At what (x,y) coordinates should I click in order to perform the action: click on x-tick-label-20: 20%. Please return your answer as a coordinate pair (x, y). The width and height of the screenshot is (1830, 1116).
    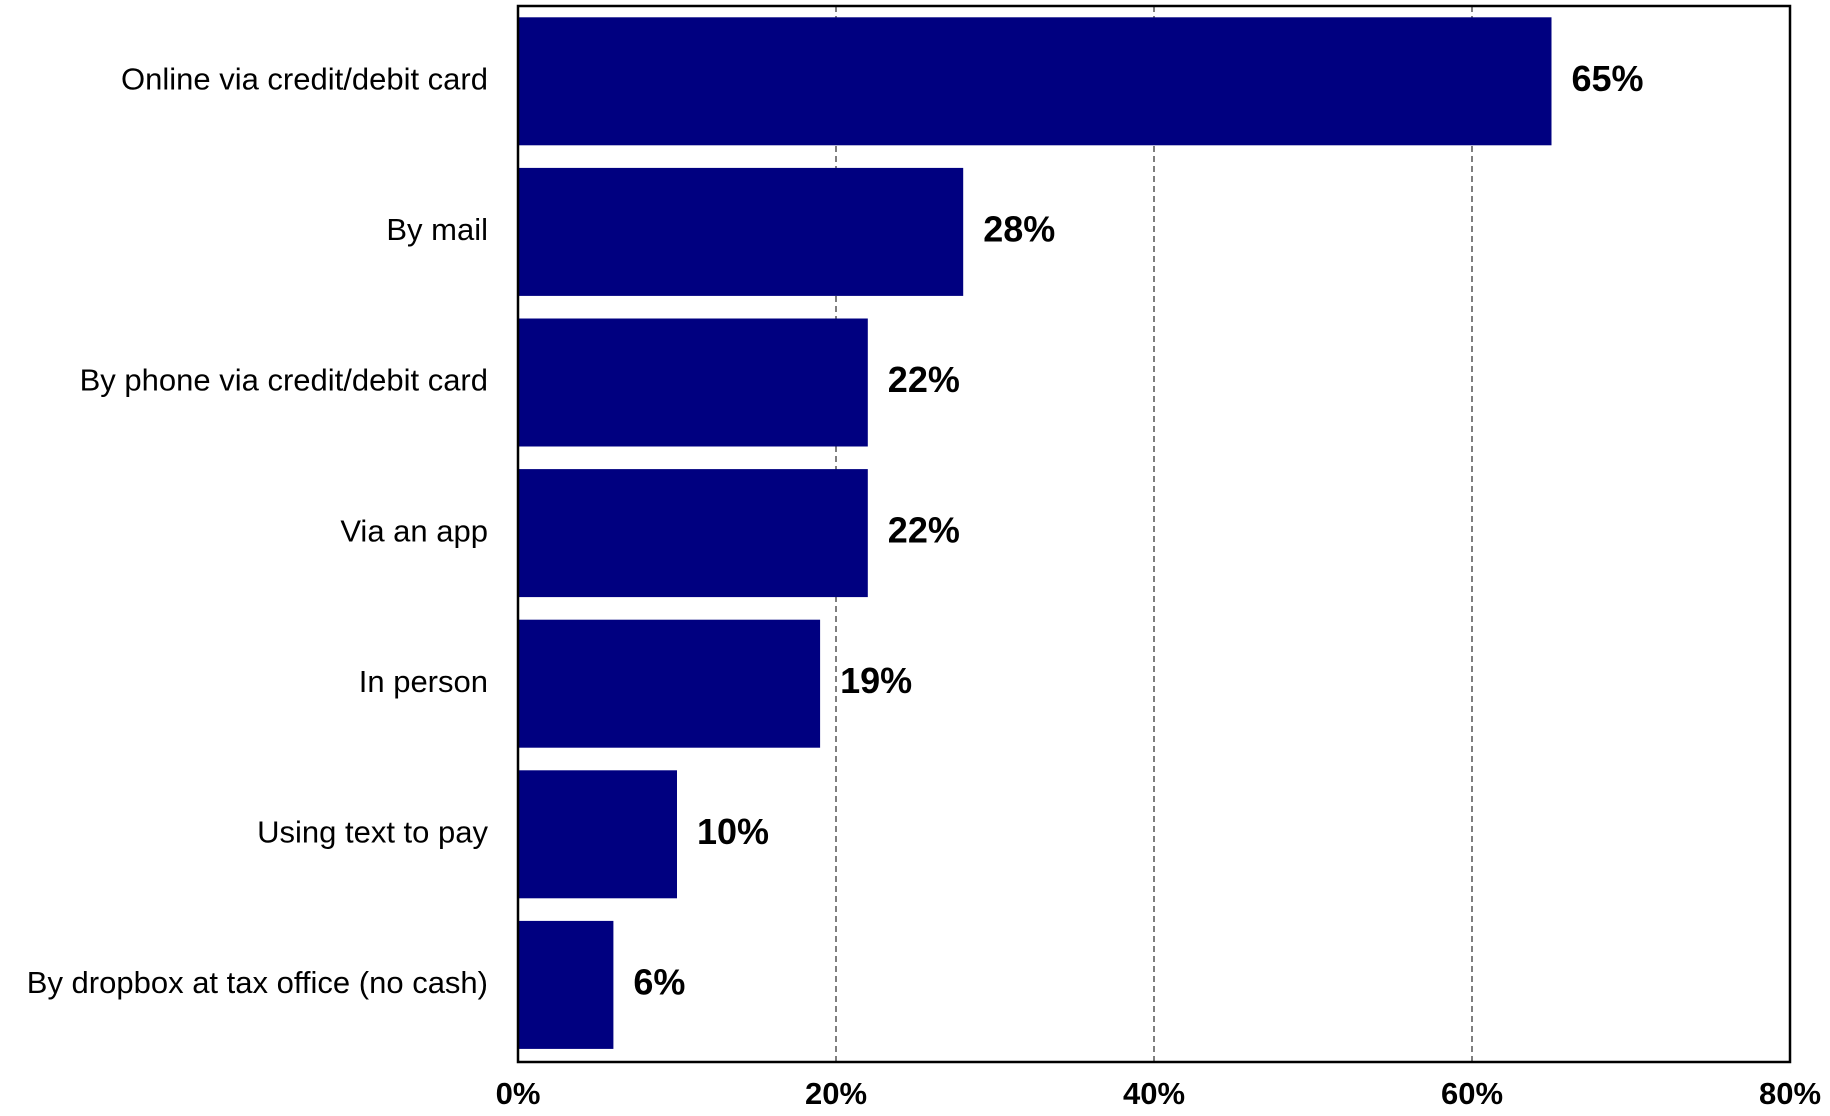
    Looking at the image, I should click on (836, 1093).